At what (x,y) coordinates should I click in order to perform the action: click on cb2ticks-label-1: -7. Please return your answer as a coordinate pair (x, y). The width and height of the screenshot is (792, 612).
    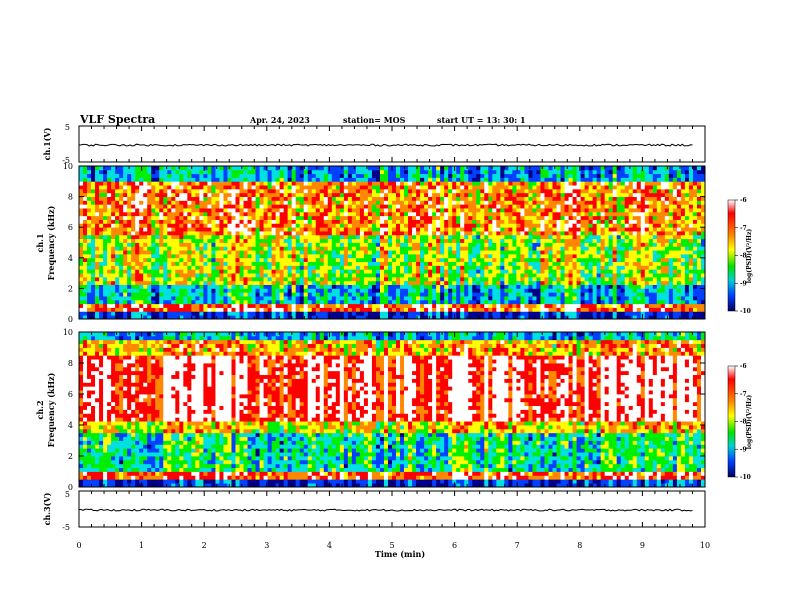
    Looking at the image, I should click on (743, 394).